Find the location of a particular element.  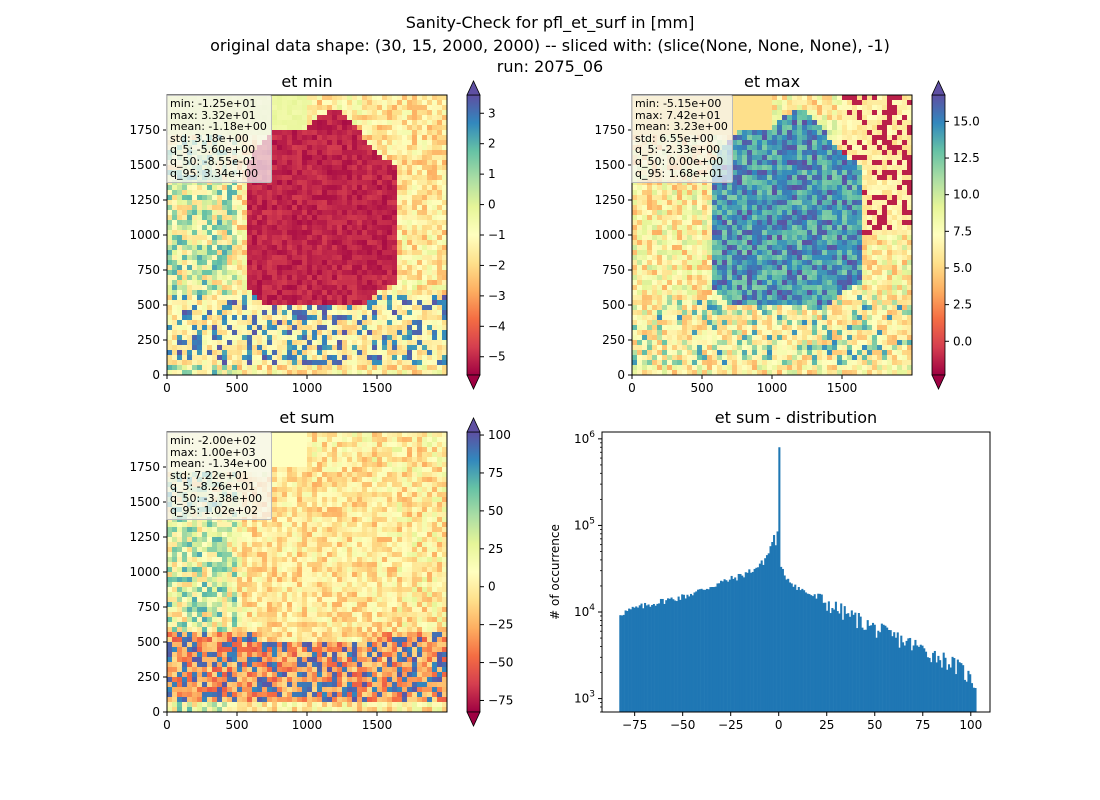

y-tick-label: 106 is located at coordinates (584, 438).